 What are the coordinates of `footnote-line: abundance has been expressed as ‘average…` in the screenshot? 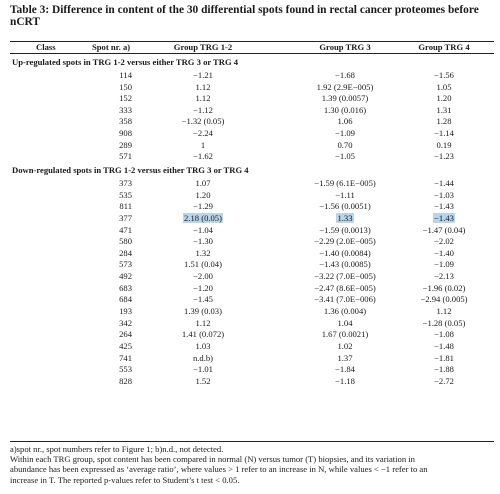 It's located at (219, 469).